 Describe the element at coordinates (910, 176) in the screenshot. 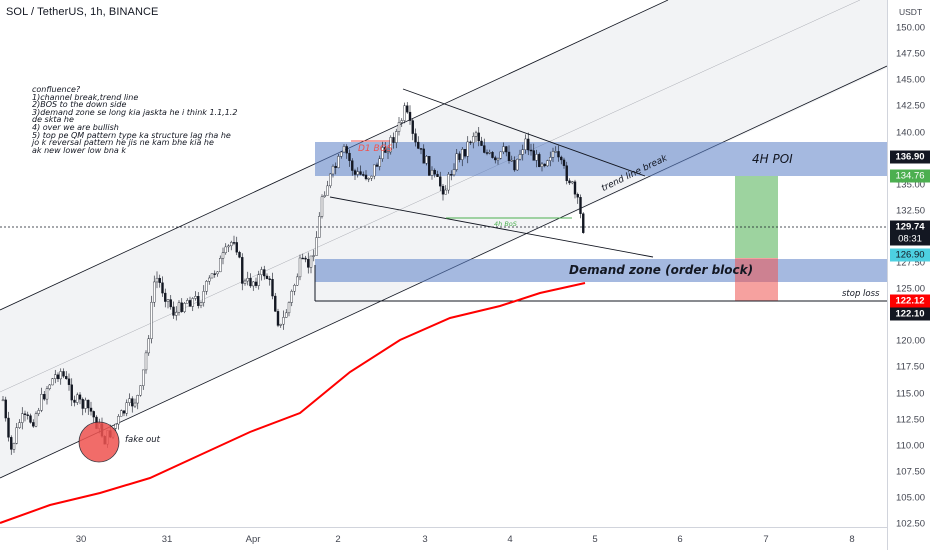

I see `poi-bottom-price-label: 134.76` at that location.